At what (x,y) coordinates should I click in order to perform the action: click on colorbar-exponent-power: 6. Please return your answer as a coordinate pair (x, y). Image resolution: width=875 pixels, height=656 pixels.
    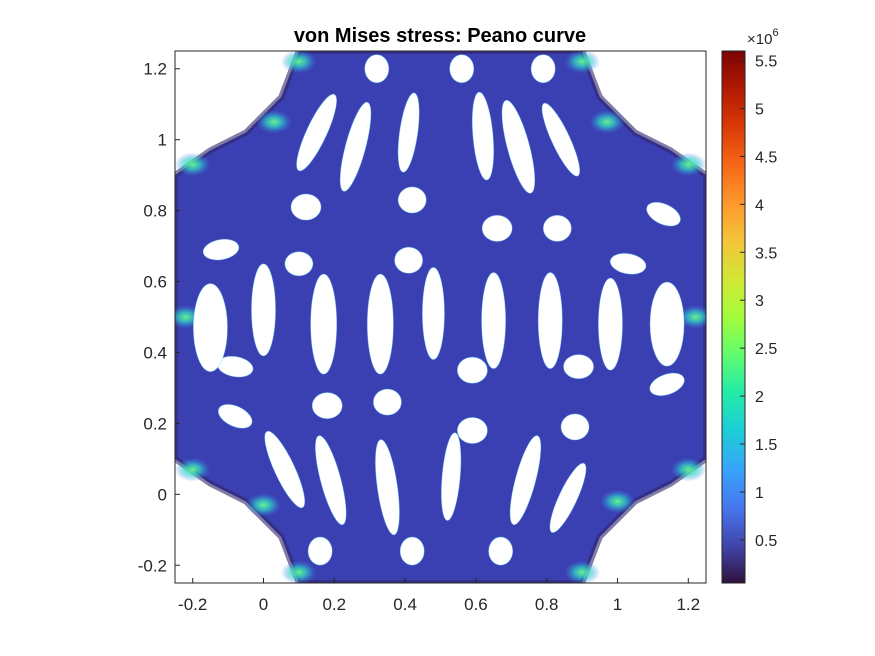
    Looking at the image, I should click on (775, 33).